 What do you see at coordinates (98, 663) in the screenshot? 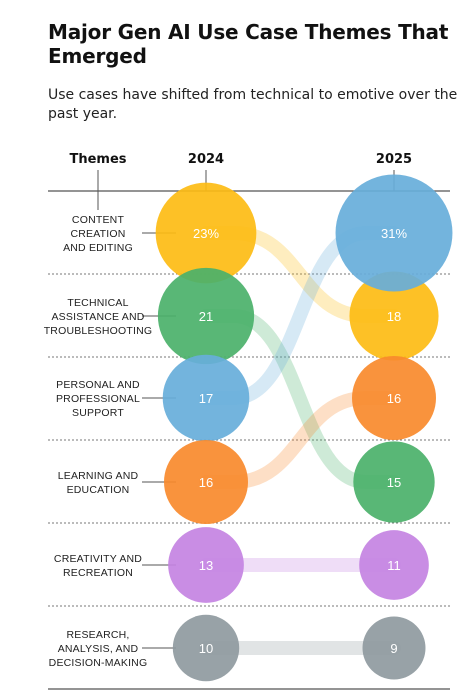
I see `theme-label-line: DECISION-MAKING` at bounding box center [98, 663].